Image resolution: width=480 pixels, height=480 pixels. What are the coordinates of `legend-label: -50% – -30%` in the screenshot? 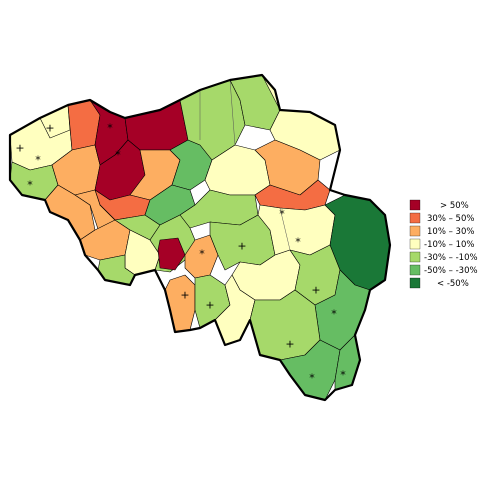 It's located at (451, 271).